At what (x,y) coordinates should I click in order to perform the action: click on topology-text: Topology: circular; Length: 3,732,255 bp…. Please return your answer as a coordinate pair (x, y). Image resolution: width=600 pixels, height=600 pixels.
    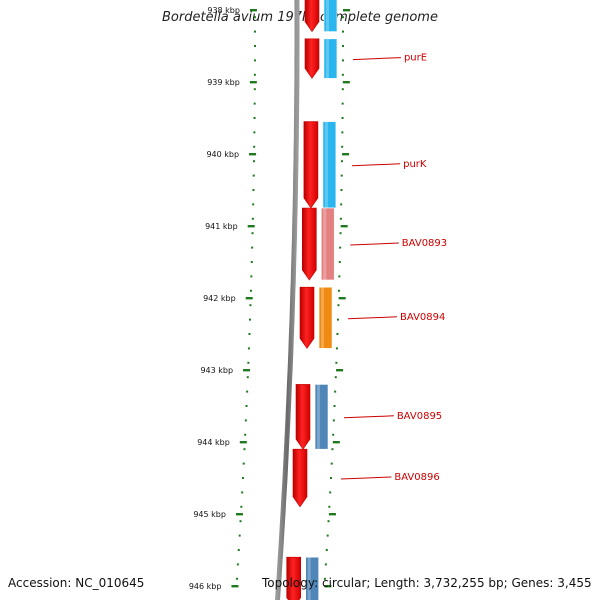
    Looking at the image, I should click on (427, 583).